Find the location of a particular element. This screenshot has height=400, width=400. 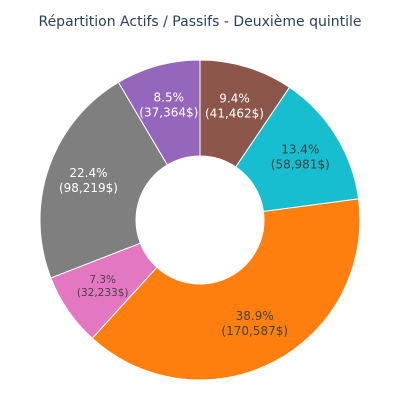

slice-value-label: (32,233$) is located at coordinates (103, 293).